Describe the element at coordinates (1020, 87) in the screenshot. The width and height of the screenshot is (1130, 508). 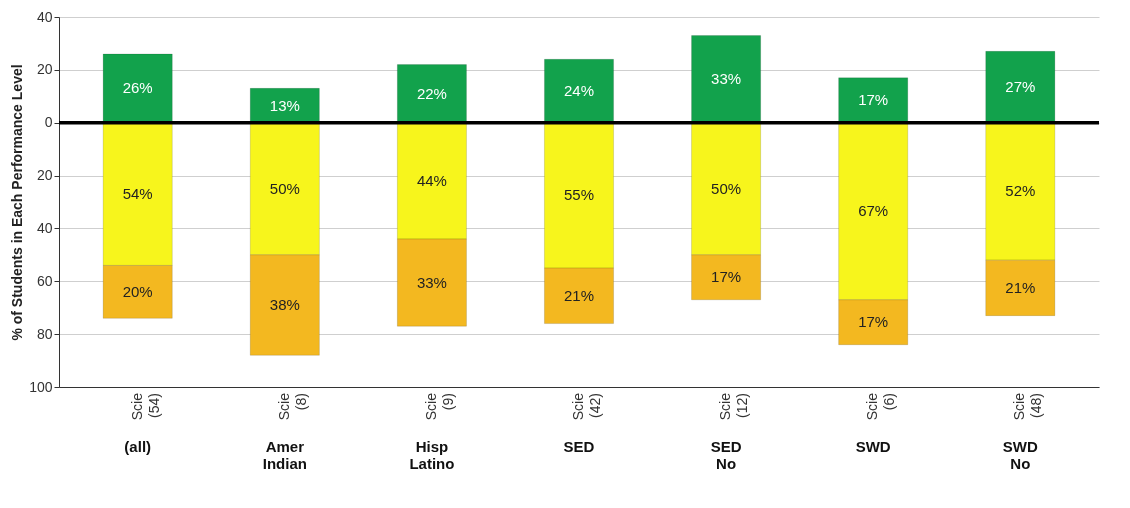
I see `data-label: 27%` at that location.